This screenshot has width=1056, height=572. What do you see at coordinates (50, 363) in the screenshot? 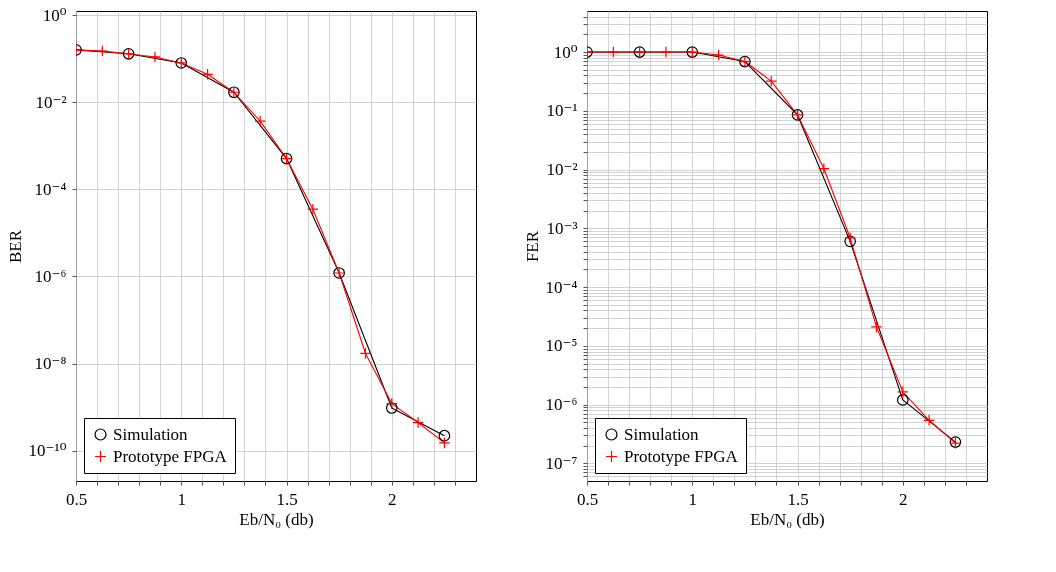
I see `y-tick-label: 10⁻⁸` at bounding box center [50, 363].